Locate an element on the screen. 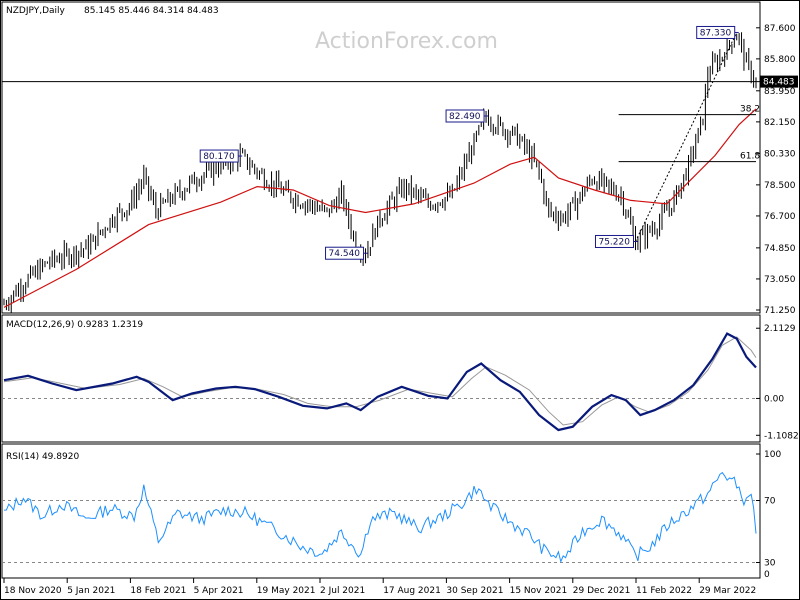 This screenshot has height=600, width=800. last-price-tag: 84.483 is located at coordinates (779, 81).